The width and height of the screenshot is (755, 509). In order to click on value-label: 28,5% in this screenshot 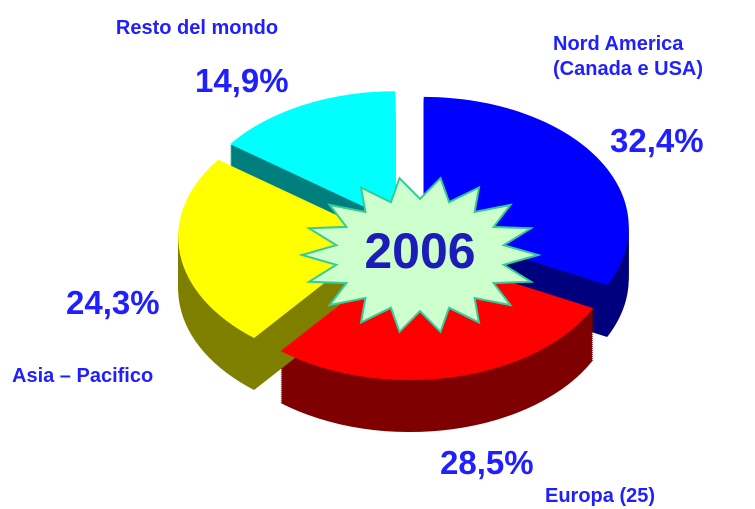, I will do `click(487, 462)`.